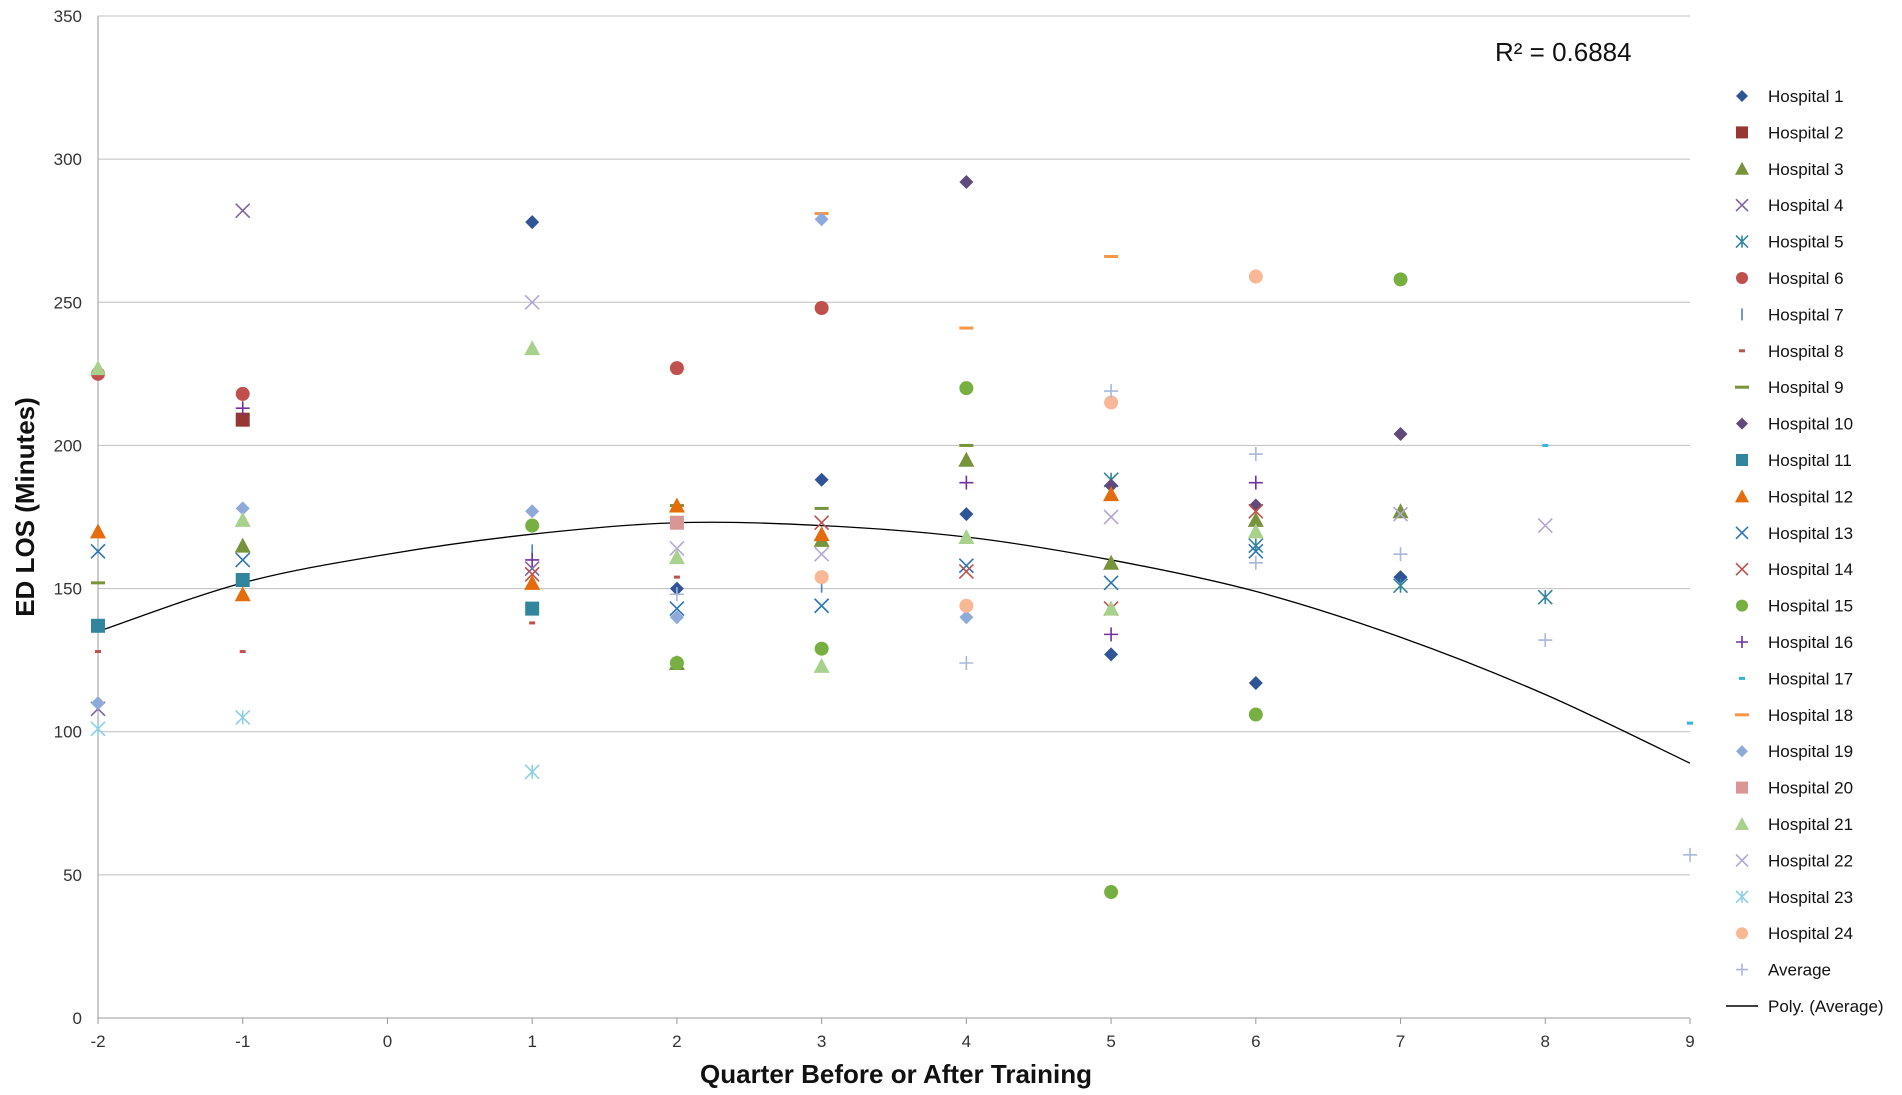 The height and width of the screenshot is (1095, 1902). Describe the element at coordinates (1810, 569) in the screenshot. I see `legend-label: Hospital 14` at that location.